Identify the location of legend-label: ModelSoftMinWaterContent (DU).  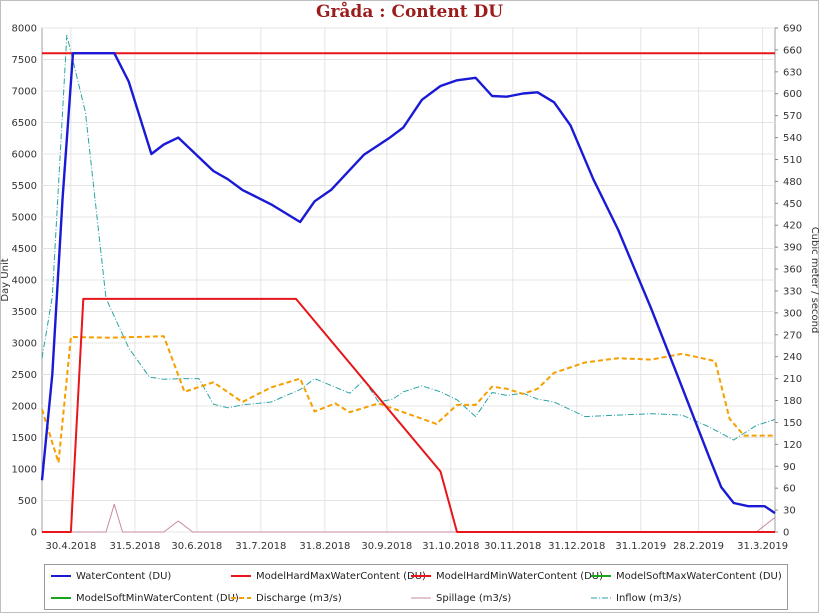
(157, 598).